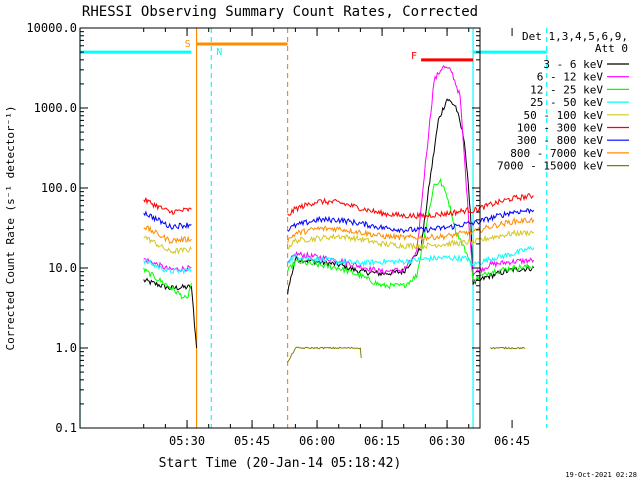  What do you see at coordinates (570, 77) in the screenshot?
I see `legend-label-1: 6 - 12 keV` at bounding box center [570, 77].